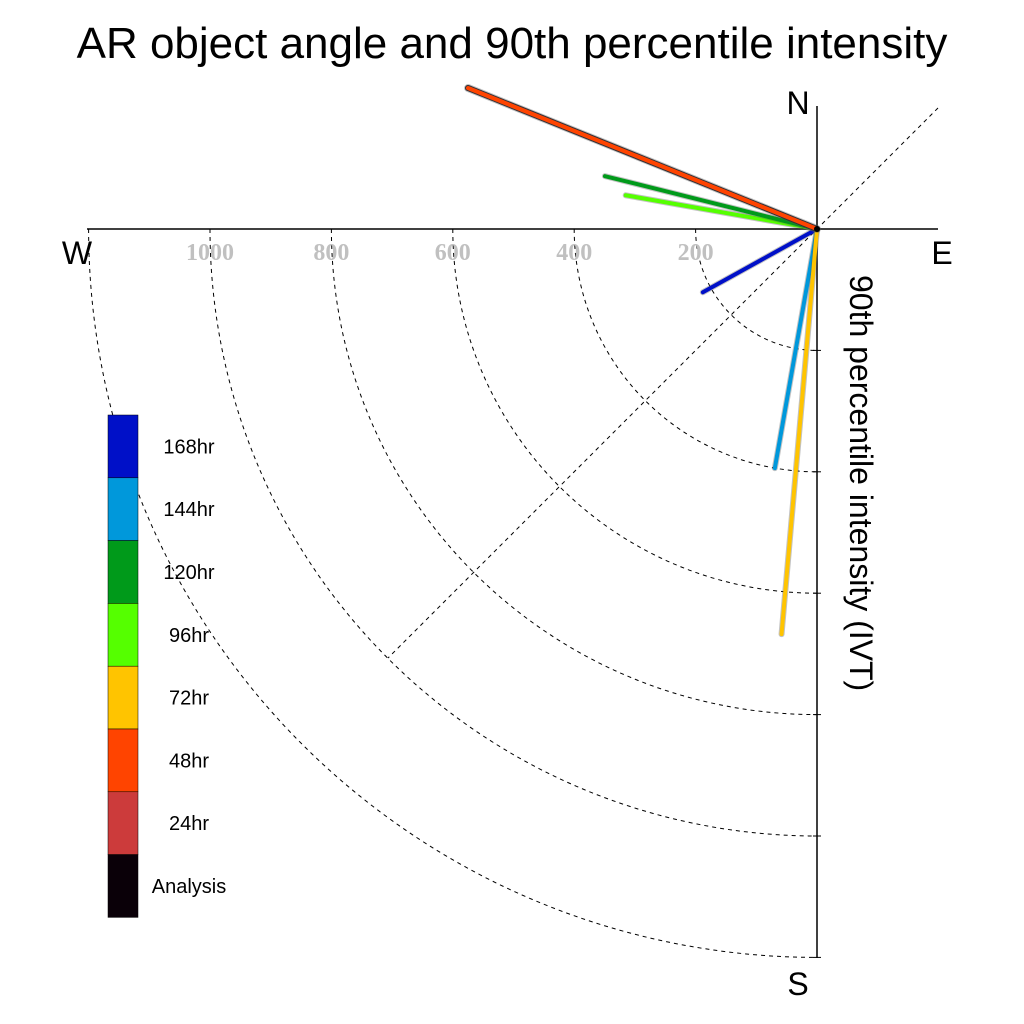 The image size is (1024, 1024). What do you see at coordinates (642, 158) in the screenshot?
I see `series-vector-48hr` at bounding box center [642, 158].